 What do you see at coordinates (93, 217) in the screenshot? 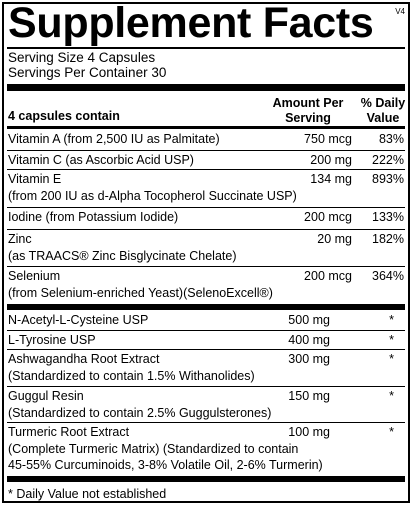
I see `ingredient-name: Iodine (from Potassium Iodide)` at bounding box center [93, 217].